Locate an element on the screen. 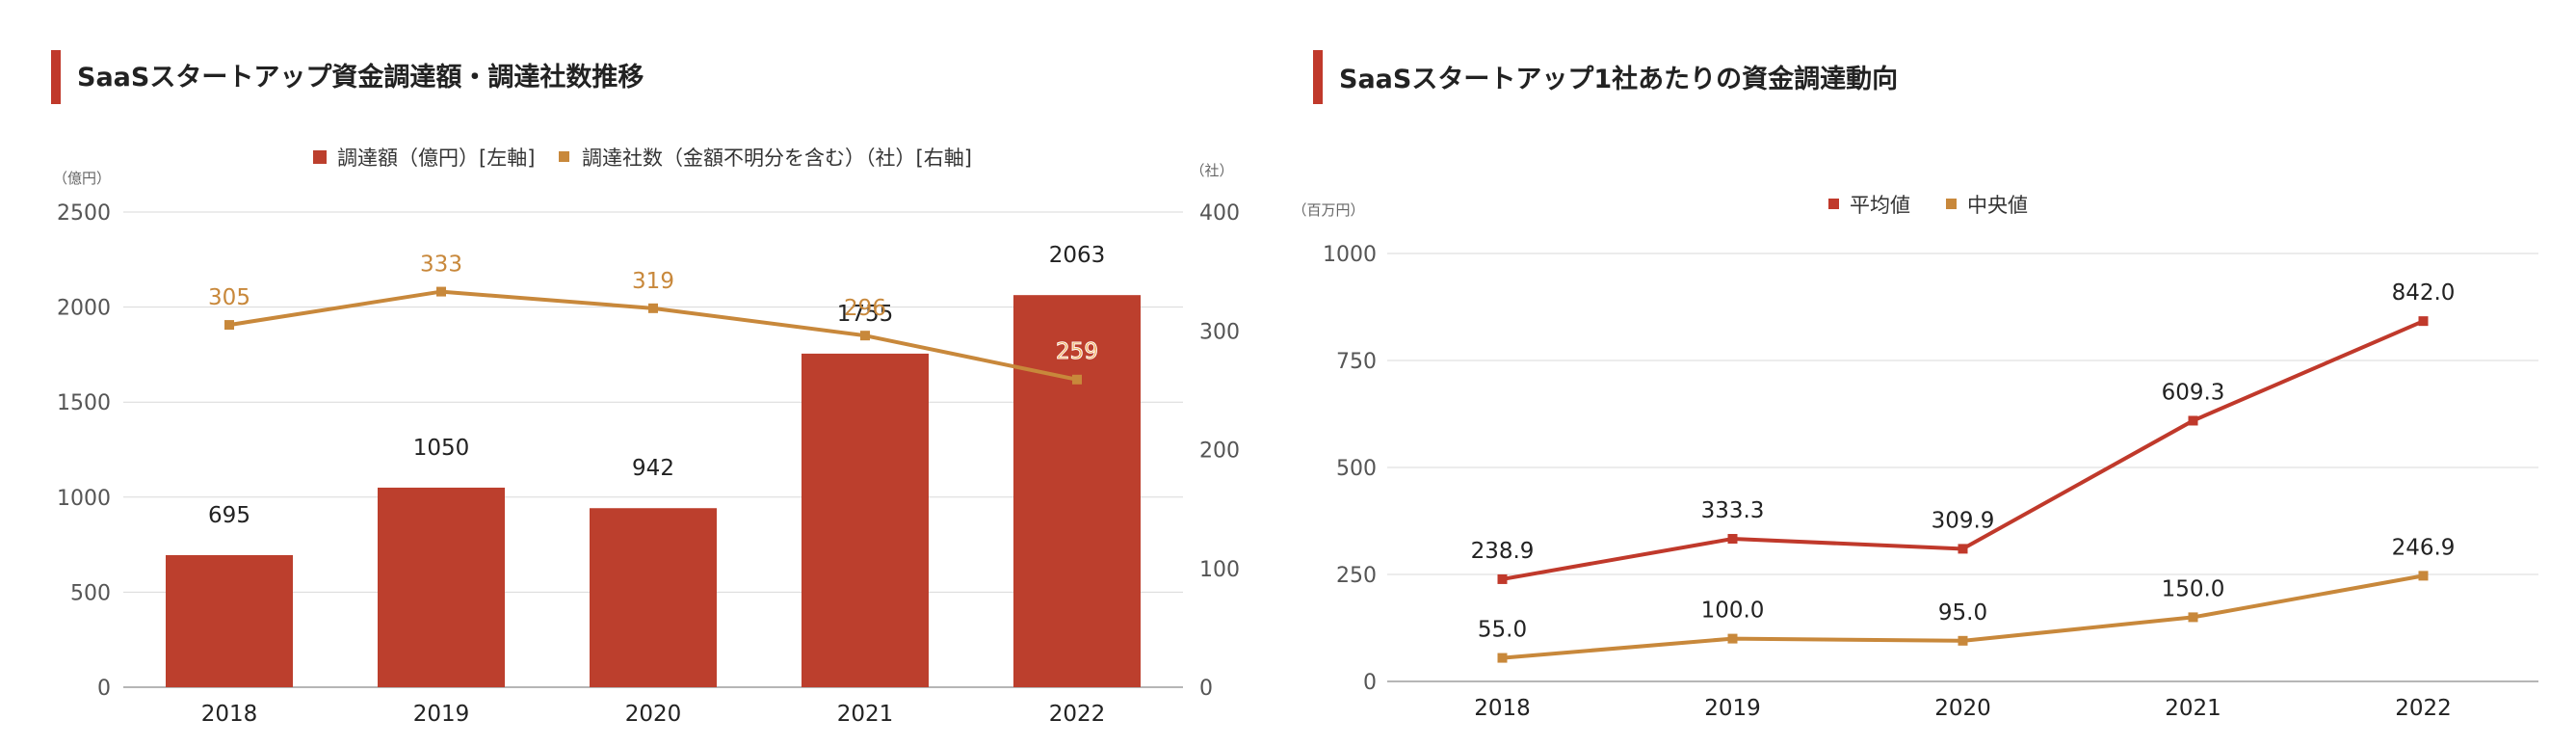 This screenshot has height=746, width=2576. line-data-label: 246.9 is located at coordinates (2424, 548).